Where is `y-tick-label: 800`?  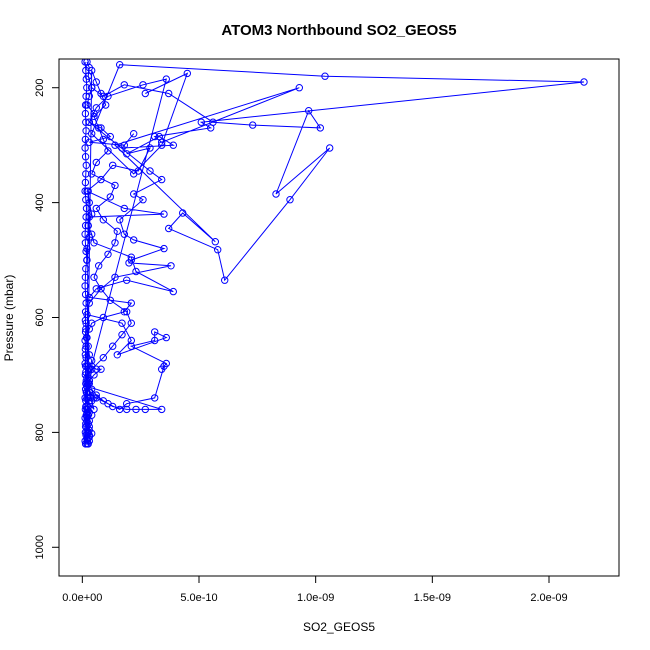 y-tick-label: 800 is located at coordinates (40, 432).